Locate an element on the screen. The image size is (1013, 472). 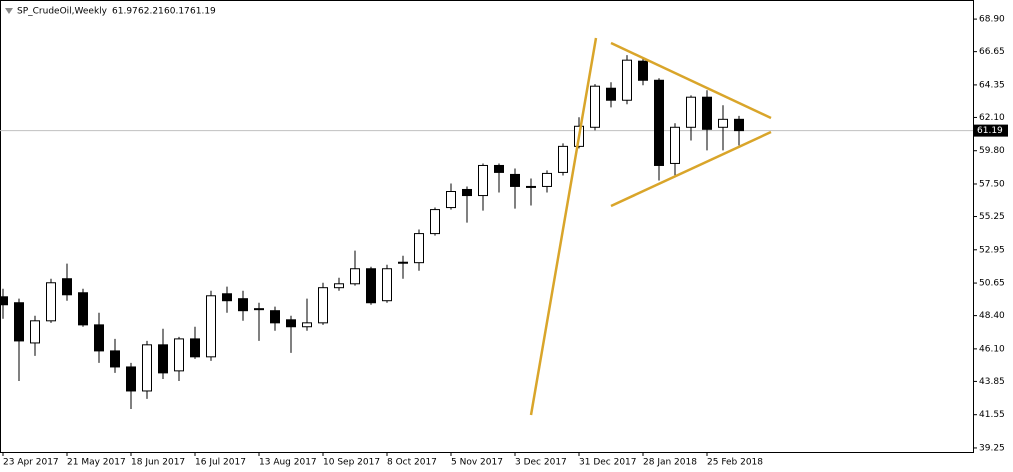
x-tick-label: 16 Jul 2017 is located at coordinates (220, 463).